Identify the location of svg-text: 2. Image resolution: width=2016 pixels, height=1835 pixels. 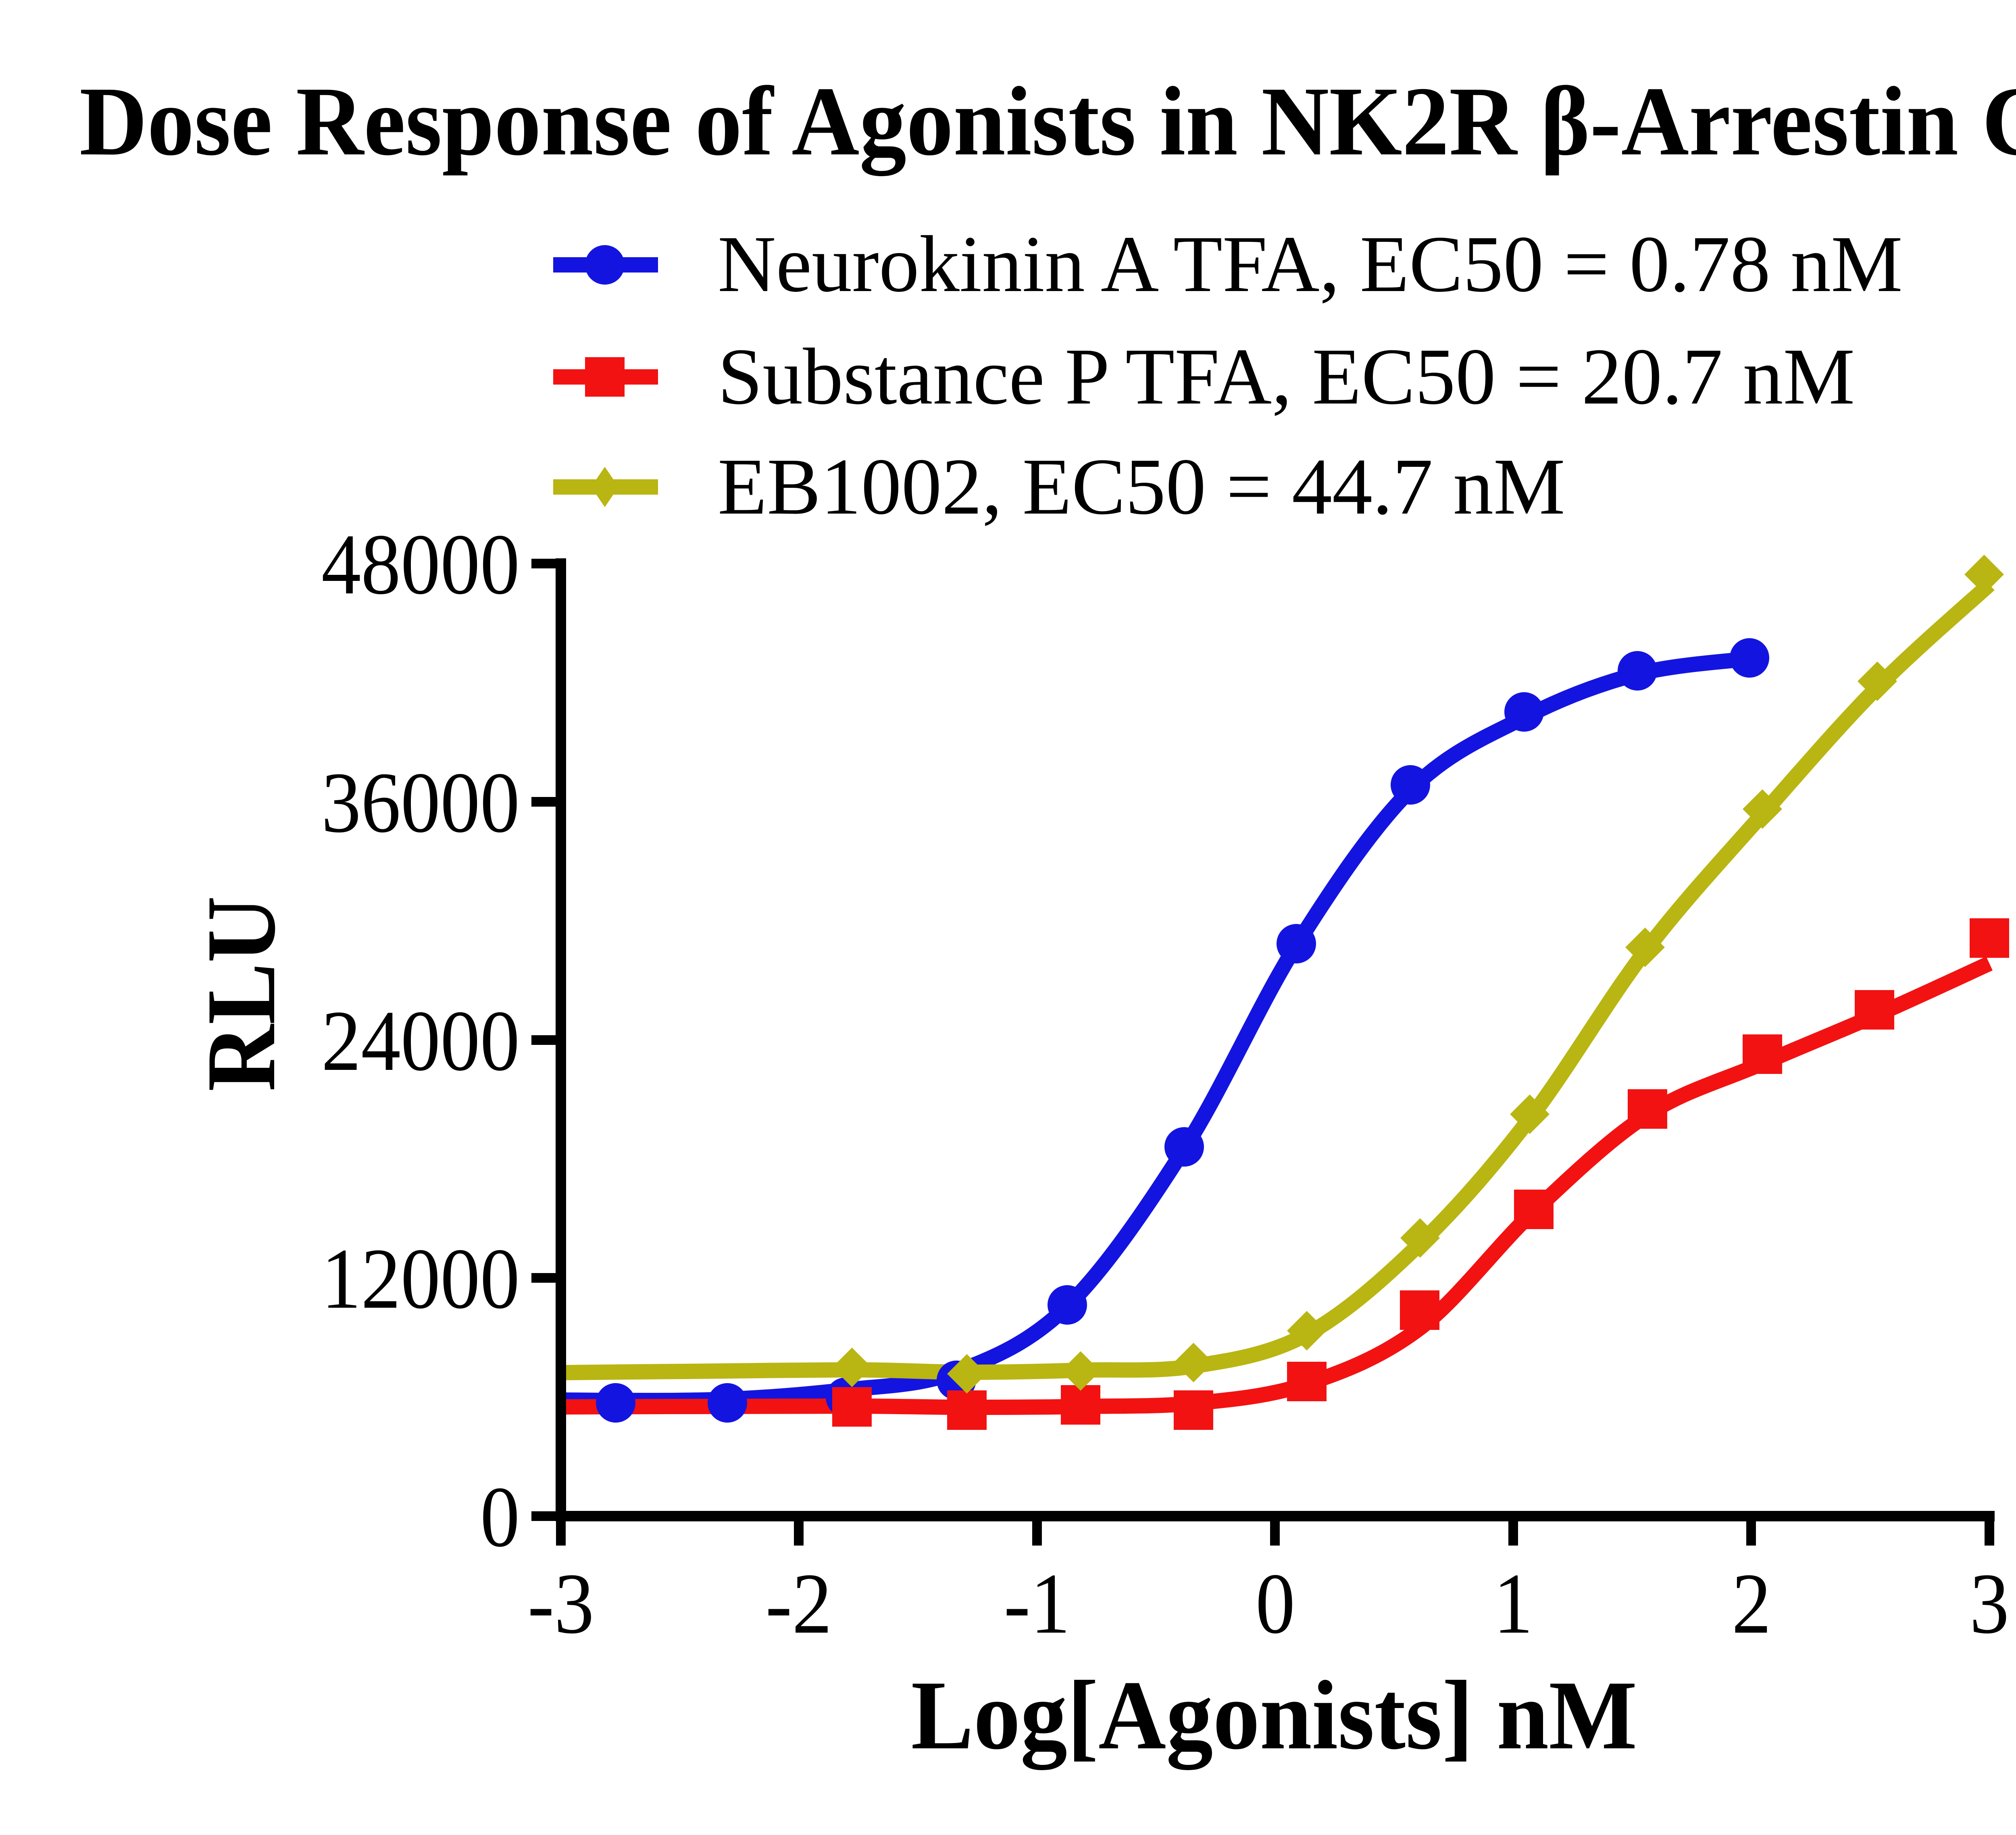
(1751, 1604).